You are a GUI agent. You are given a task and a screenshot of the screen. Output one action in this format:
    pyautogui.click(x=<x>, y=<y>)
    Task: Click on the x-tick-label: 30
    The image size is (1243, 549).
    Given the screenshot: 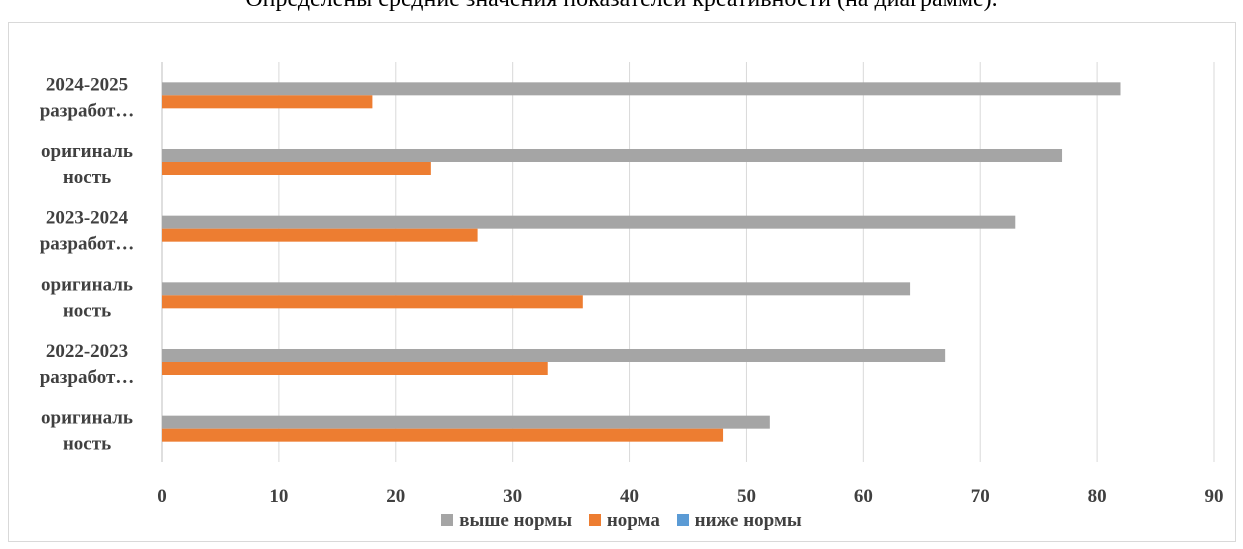 What is the action you would take?
    pyautogui.click(x=512, y=496)
    